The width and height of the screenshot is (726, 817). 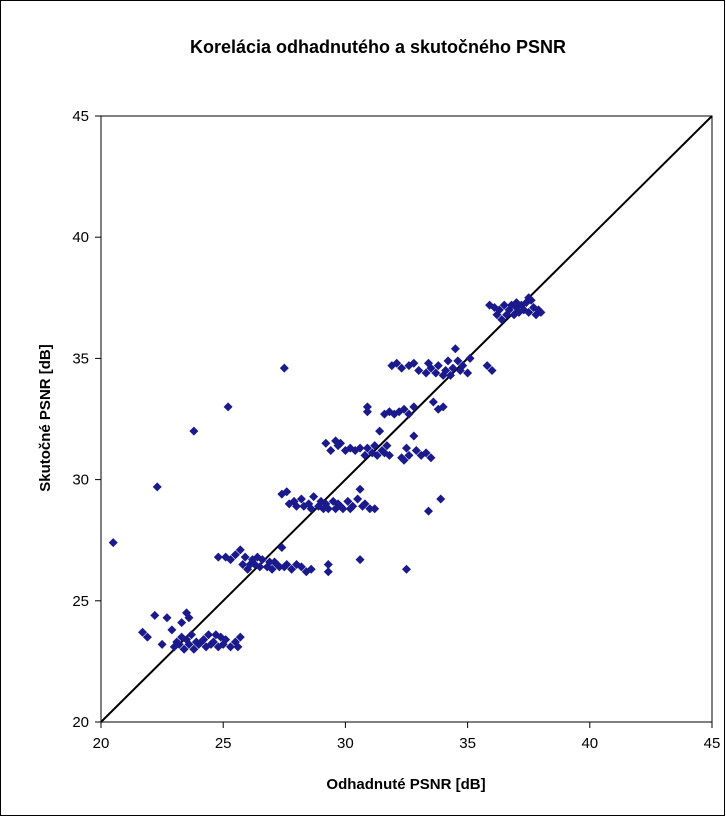 I want to click on x-tick-label: 35, so click(x=467, y=743).